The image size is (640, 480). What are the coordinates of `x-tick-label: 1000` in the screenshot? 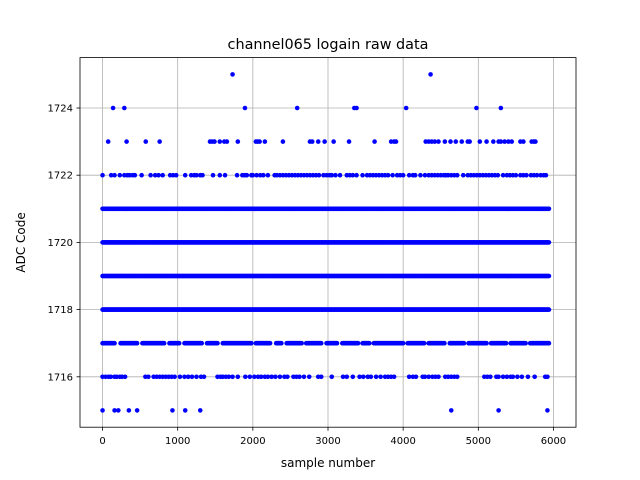 It's located at (177, 441).